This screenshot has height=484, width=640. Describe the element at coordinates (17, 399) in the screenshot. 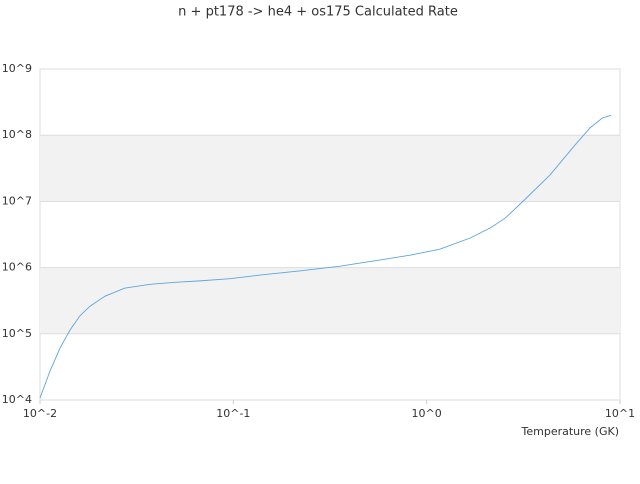

I see `y-tick-label: 10^4` at that location.